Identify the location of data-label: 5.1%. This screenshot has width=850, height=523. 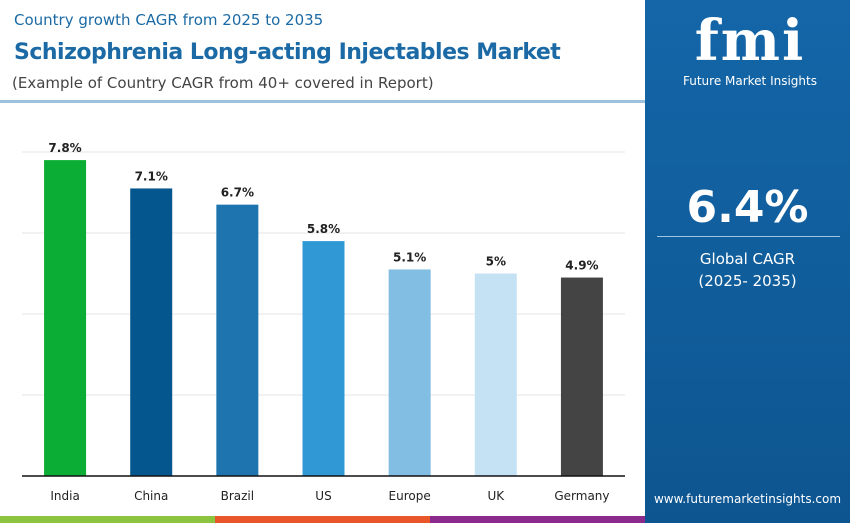
(409, 257).